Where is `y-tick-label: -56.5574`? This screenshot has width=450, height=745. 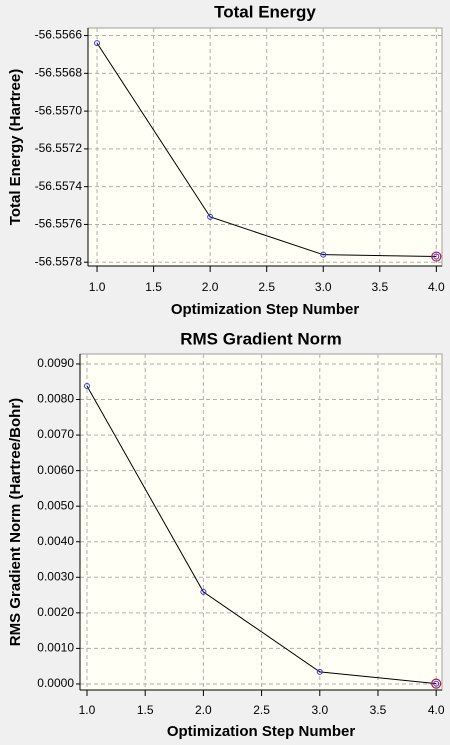 y-tick-label: -56.5574 is located at coordinates (59, 186).